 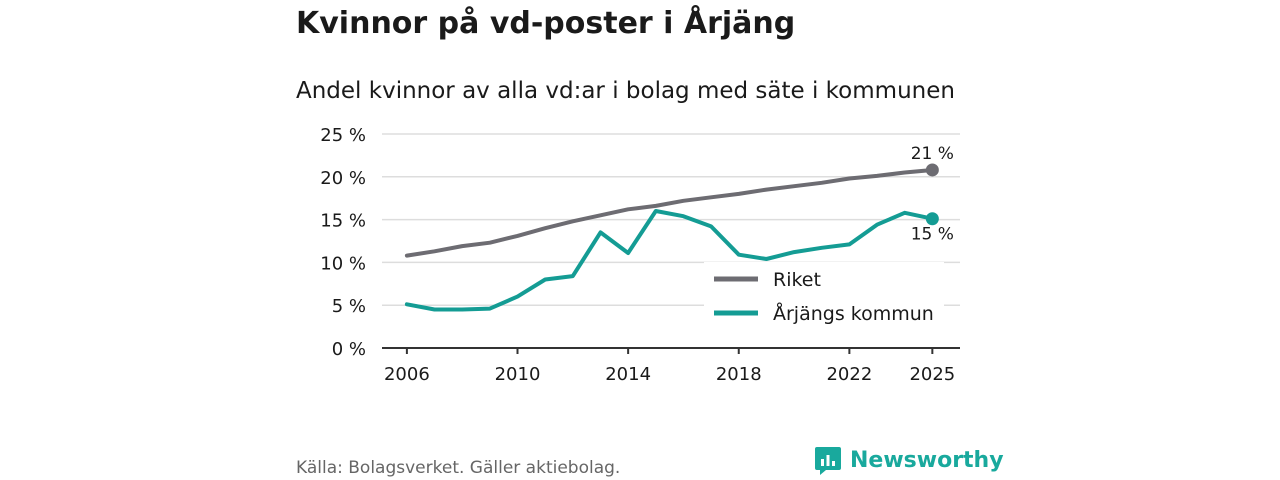 I want to click on source-note: Källa: Bolagsverket. Gäller aktiebolag., so click(x=458, y=468).